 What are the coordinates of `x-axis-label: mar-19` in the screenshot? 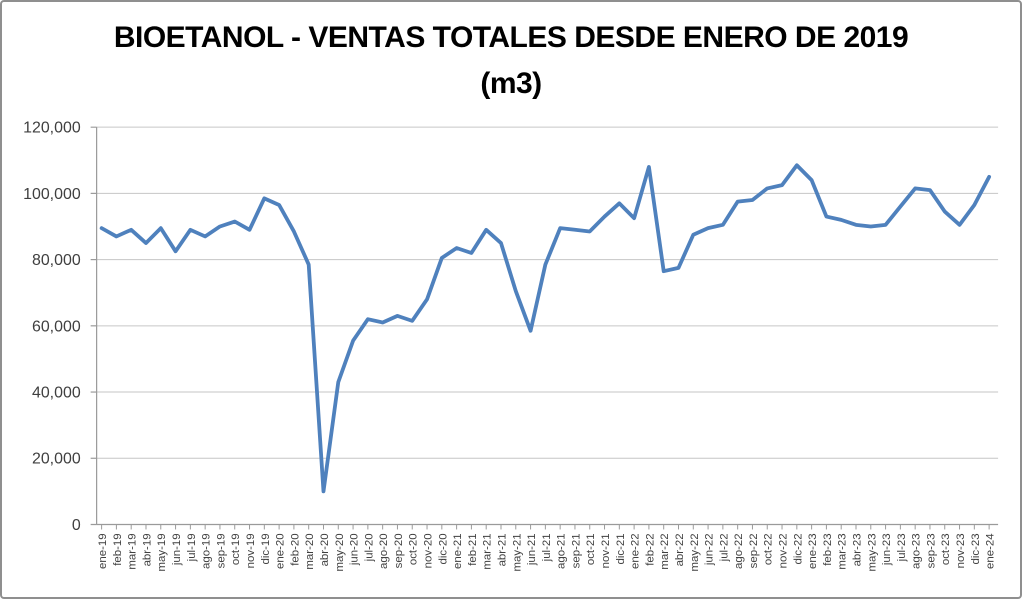 It's located at (133, 551).